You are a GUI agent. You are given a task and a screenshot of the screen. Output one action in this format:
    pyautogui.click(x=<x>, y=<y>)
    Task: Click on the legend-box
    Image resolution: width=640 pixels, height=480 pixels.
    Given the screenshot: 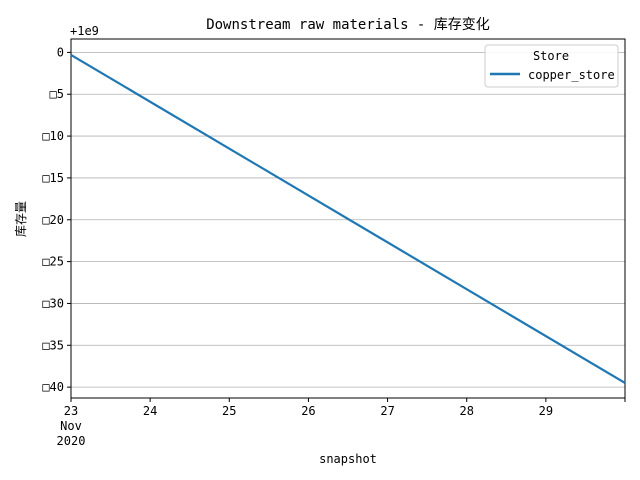 What is the action you would take?
    pyautogui.click(x=551, y=66)
    